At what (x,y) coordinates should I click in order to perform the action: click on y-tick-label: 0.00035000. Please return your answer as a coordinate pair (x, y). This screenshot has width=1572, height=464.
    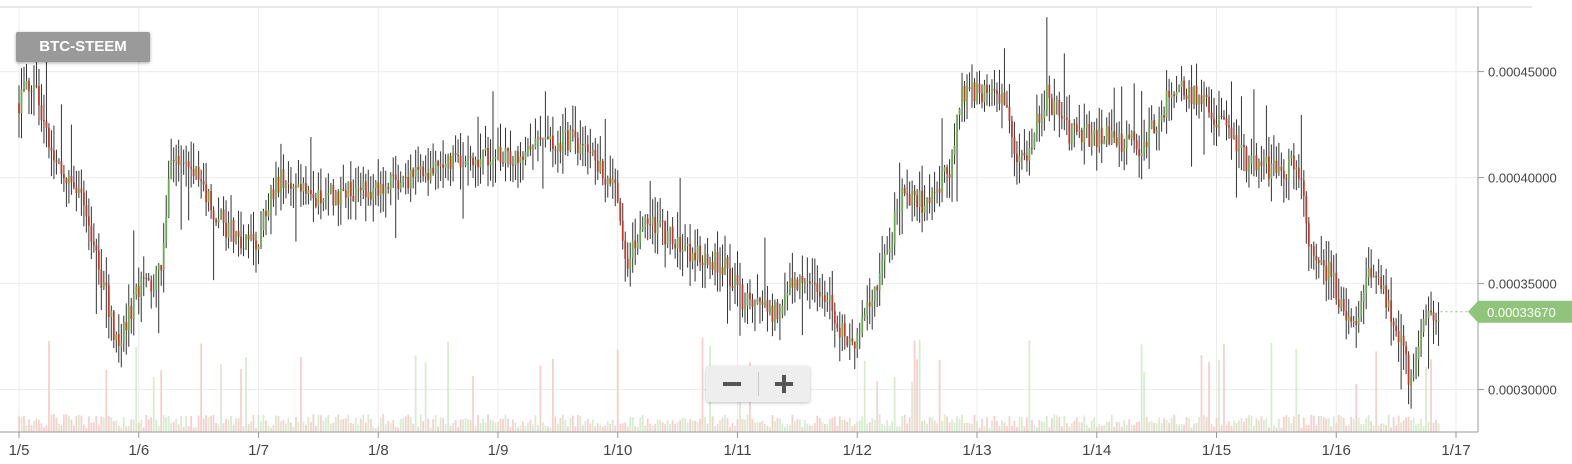
    Looking at the image, I should click on (1522, 284).